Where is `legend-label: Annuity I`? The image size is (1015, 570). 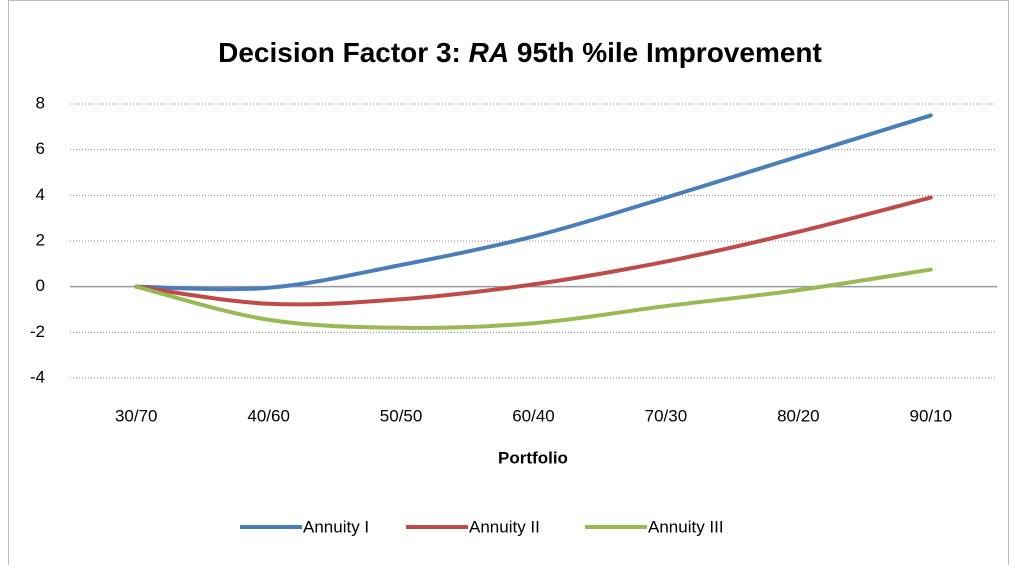
legend-label: Annuity I is located at coordinates (336, 526).